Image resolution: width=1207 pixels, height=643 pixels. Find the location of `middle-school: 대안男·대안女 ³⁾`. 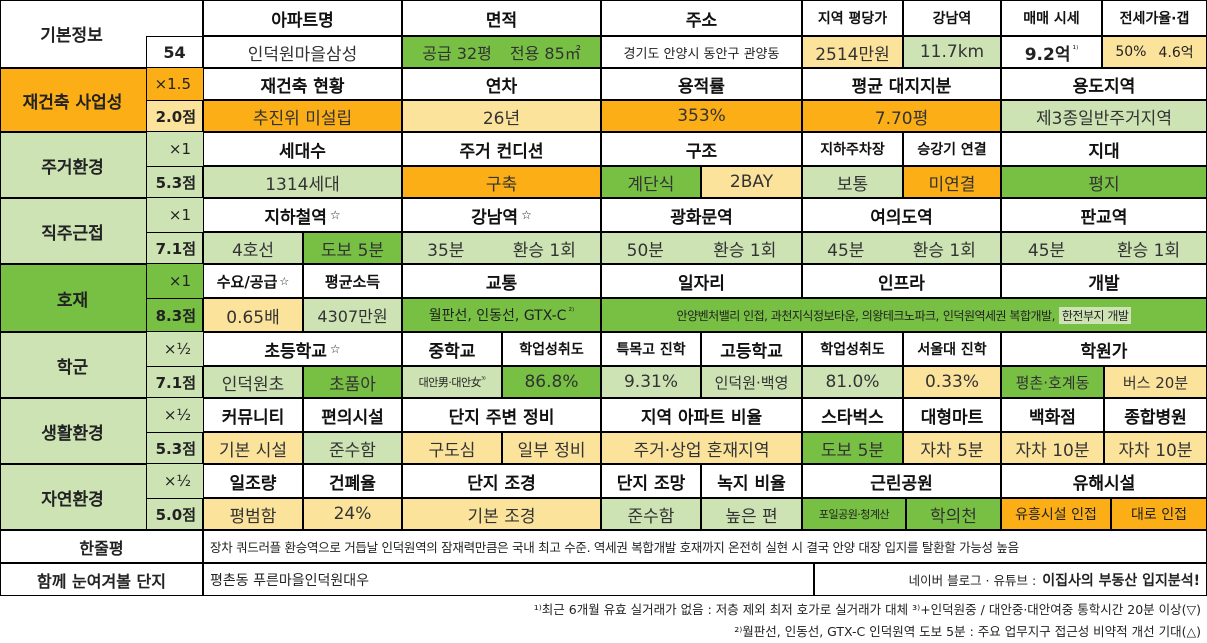

middle-school: 대안男·대안女 ³⁾ is located at coordinates (452, 382).